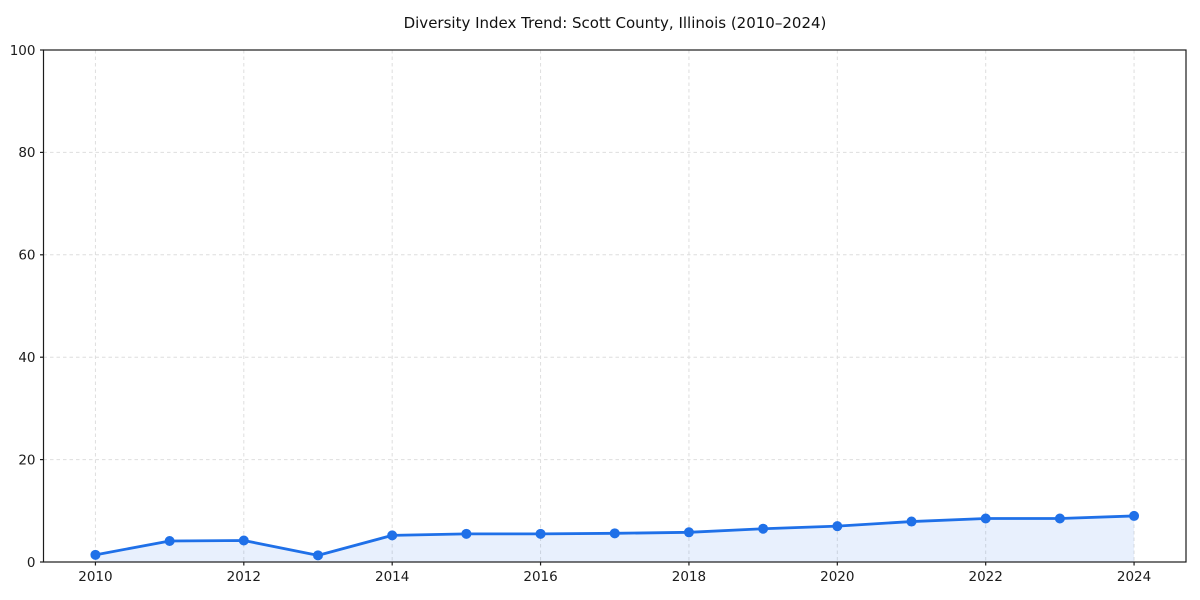 This screenshot has height=600, width=1200. What do you see at coordinates (466, 533) in the screenshot?
I see `data-point-2015` at bounding box center [466, 533].